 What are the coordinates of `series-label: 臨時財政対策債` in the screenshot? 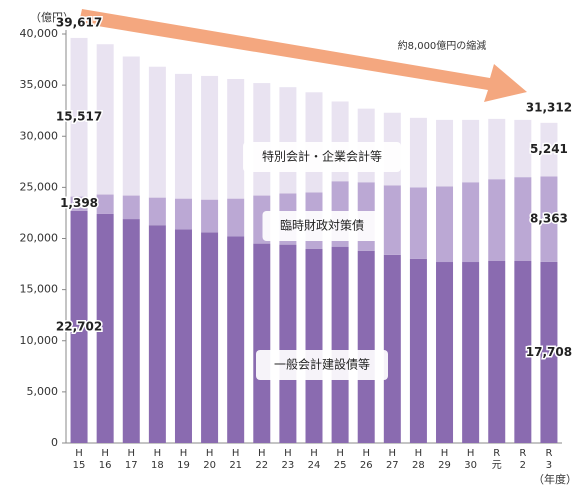 It's located at (322, 225).